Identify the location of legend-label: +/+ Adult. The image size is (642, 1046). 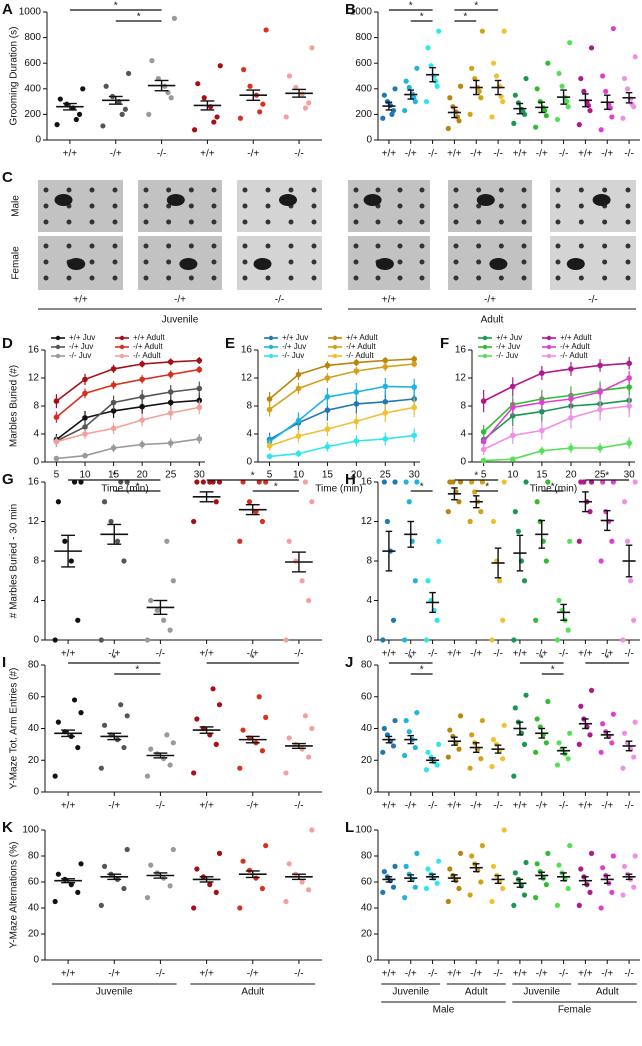
(362, 337).